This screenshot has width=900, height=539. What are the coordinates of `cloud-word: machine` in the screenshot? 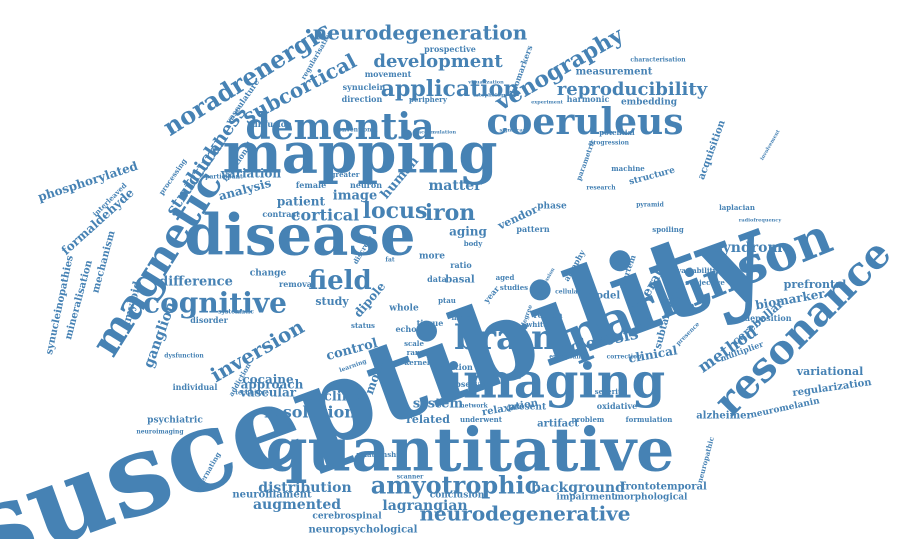 It's located at (628, 168).